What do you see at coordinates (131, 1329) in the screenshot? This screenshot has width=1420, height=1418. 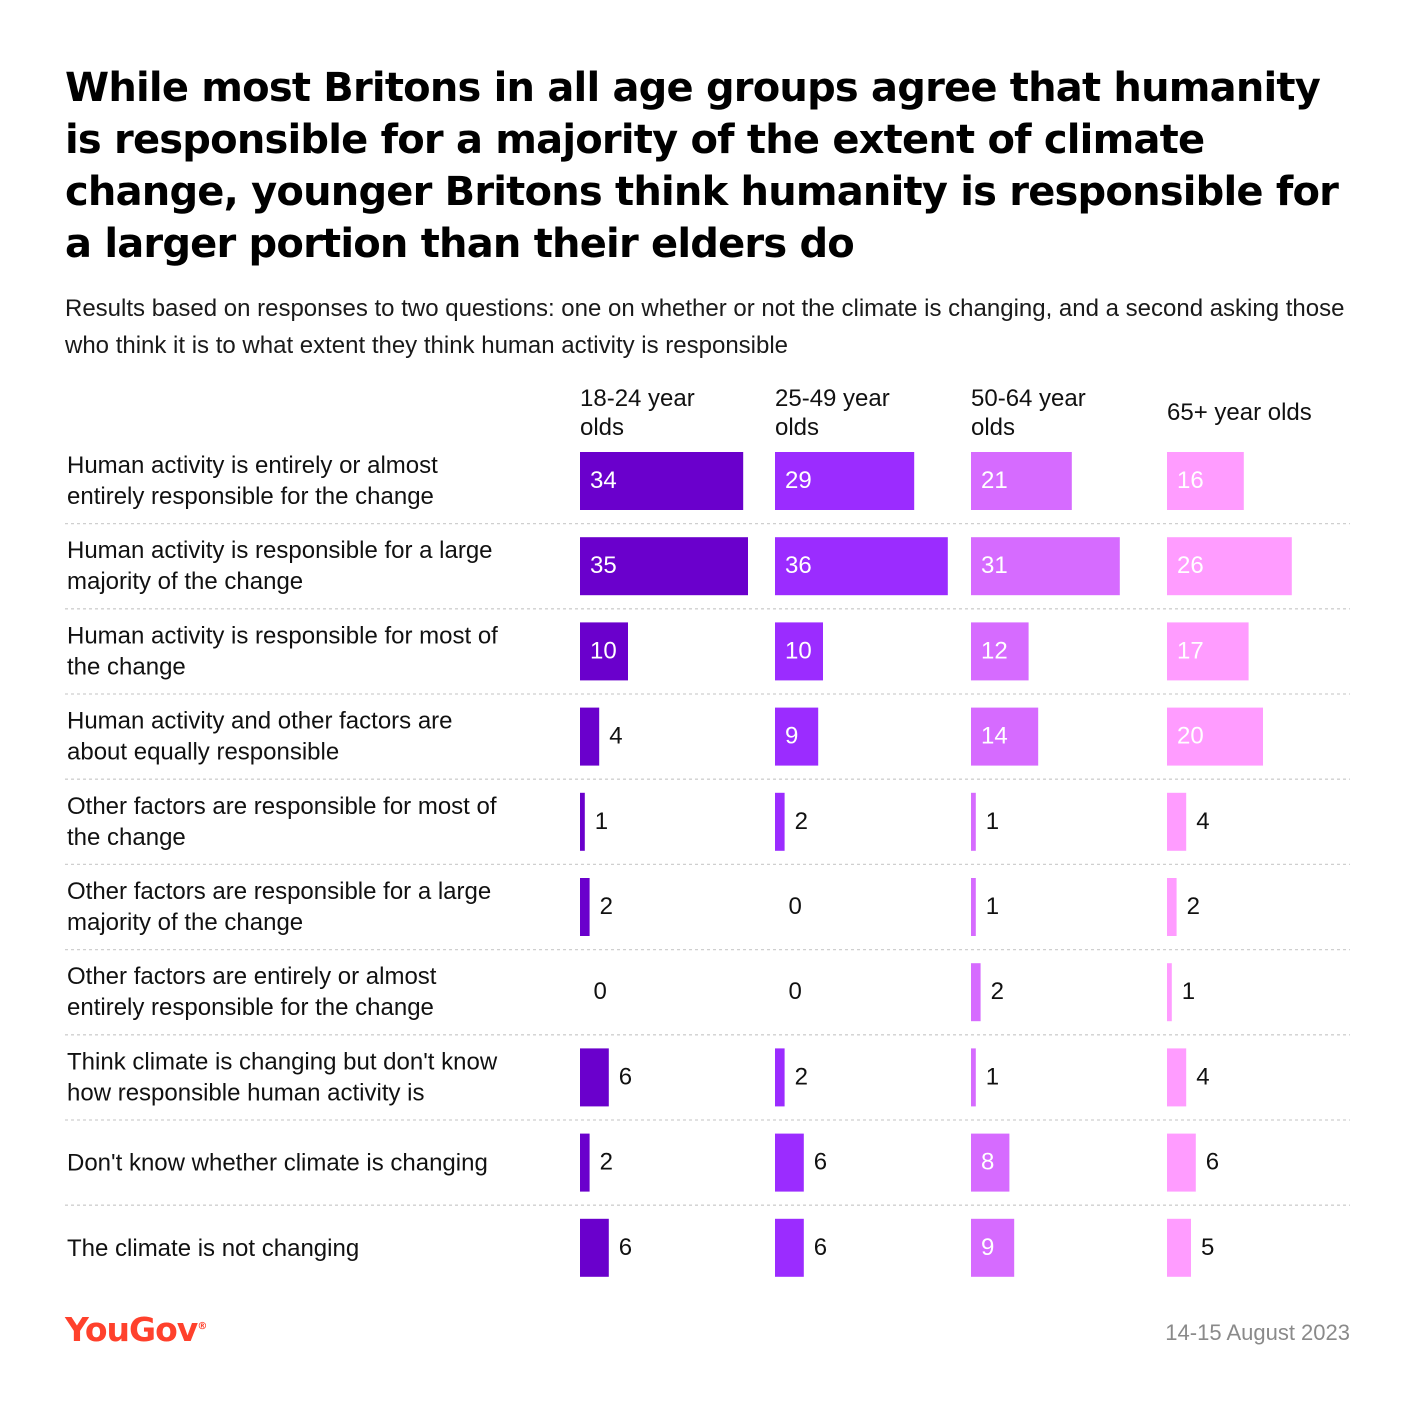 I see `logo-text: YouGov` at bounding box center [131, 1329].